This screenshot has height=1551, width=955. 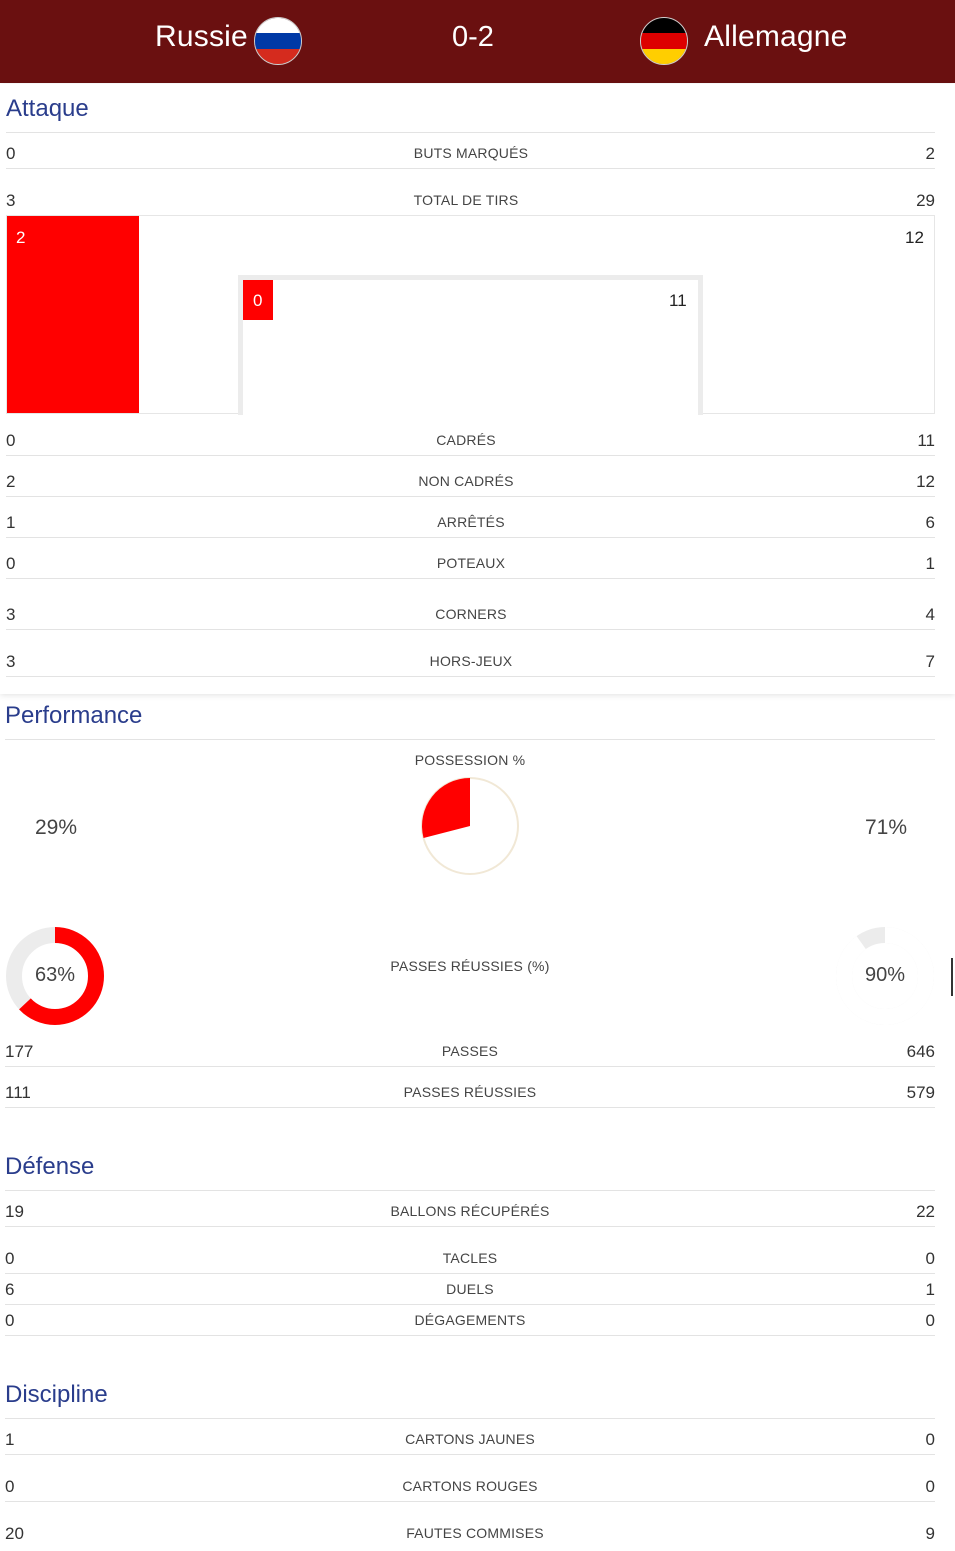 I want to click on corners-away: 4, so click(x=930, y=614).